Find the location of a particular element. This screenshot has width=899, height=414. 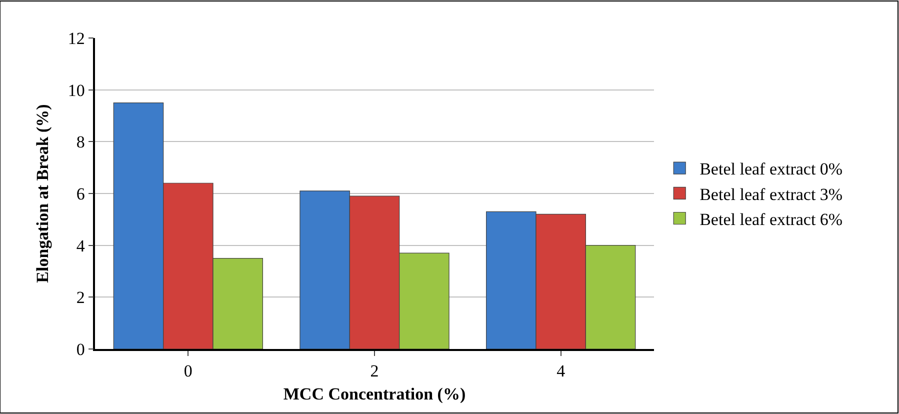

y-tick-label: 8 is located at coordinates (80, 142).